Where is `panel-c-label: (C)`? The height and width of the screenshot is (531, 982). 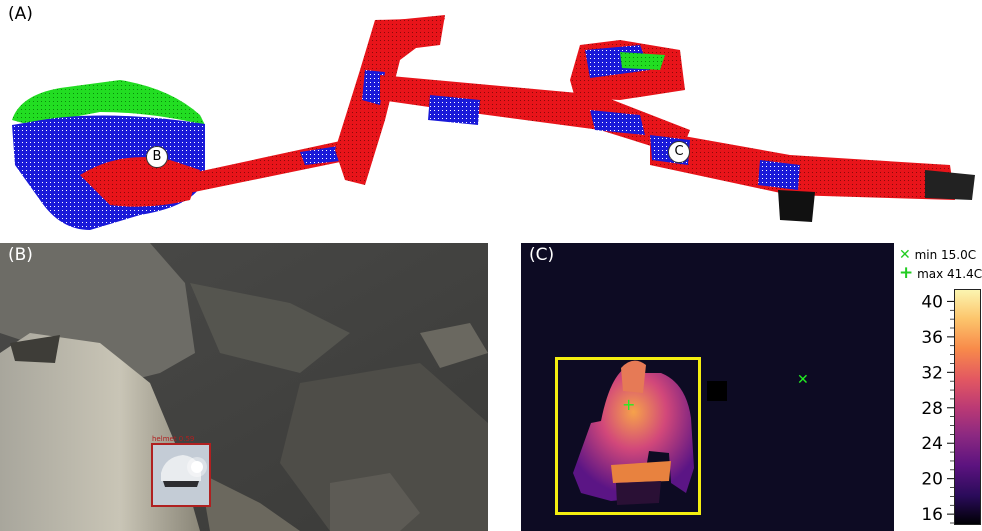 panel-c-label: (C) is located at coordinates (542, 255).